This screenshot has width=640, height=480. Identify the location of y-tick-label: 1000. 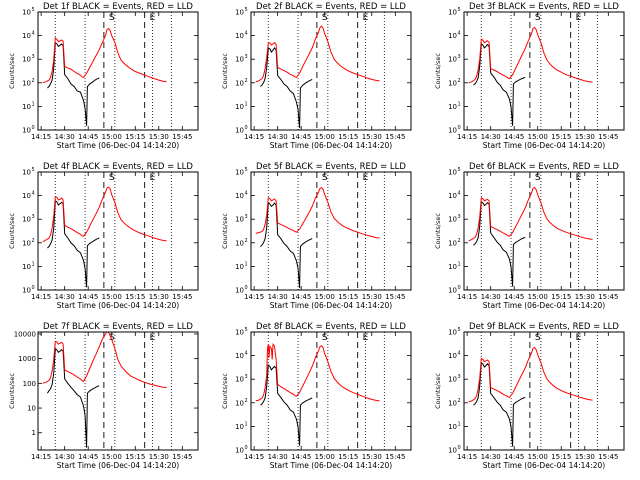
(27, 359).